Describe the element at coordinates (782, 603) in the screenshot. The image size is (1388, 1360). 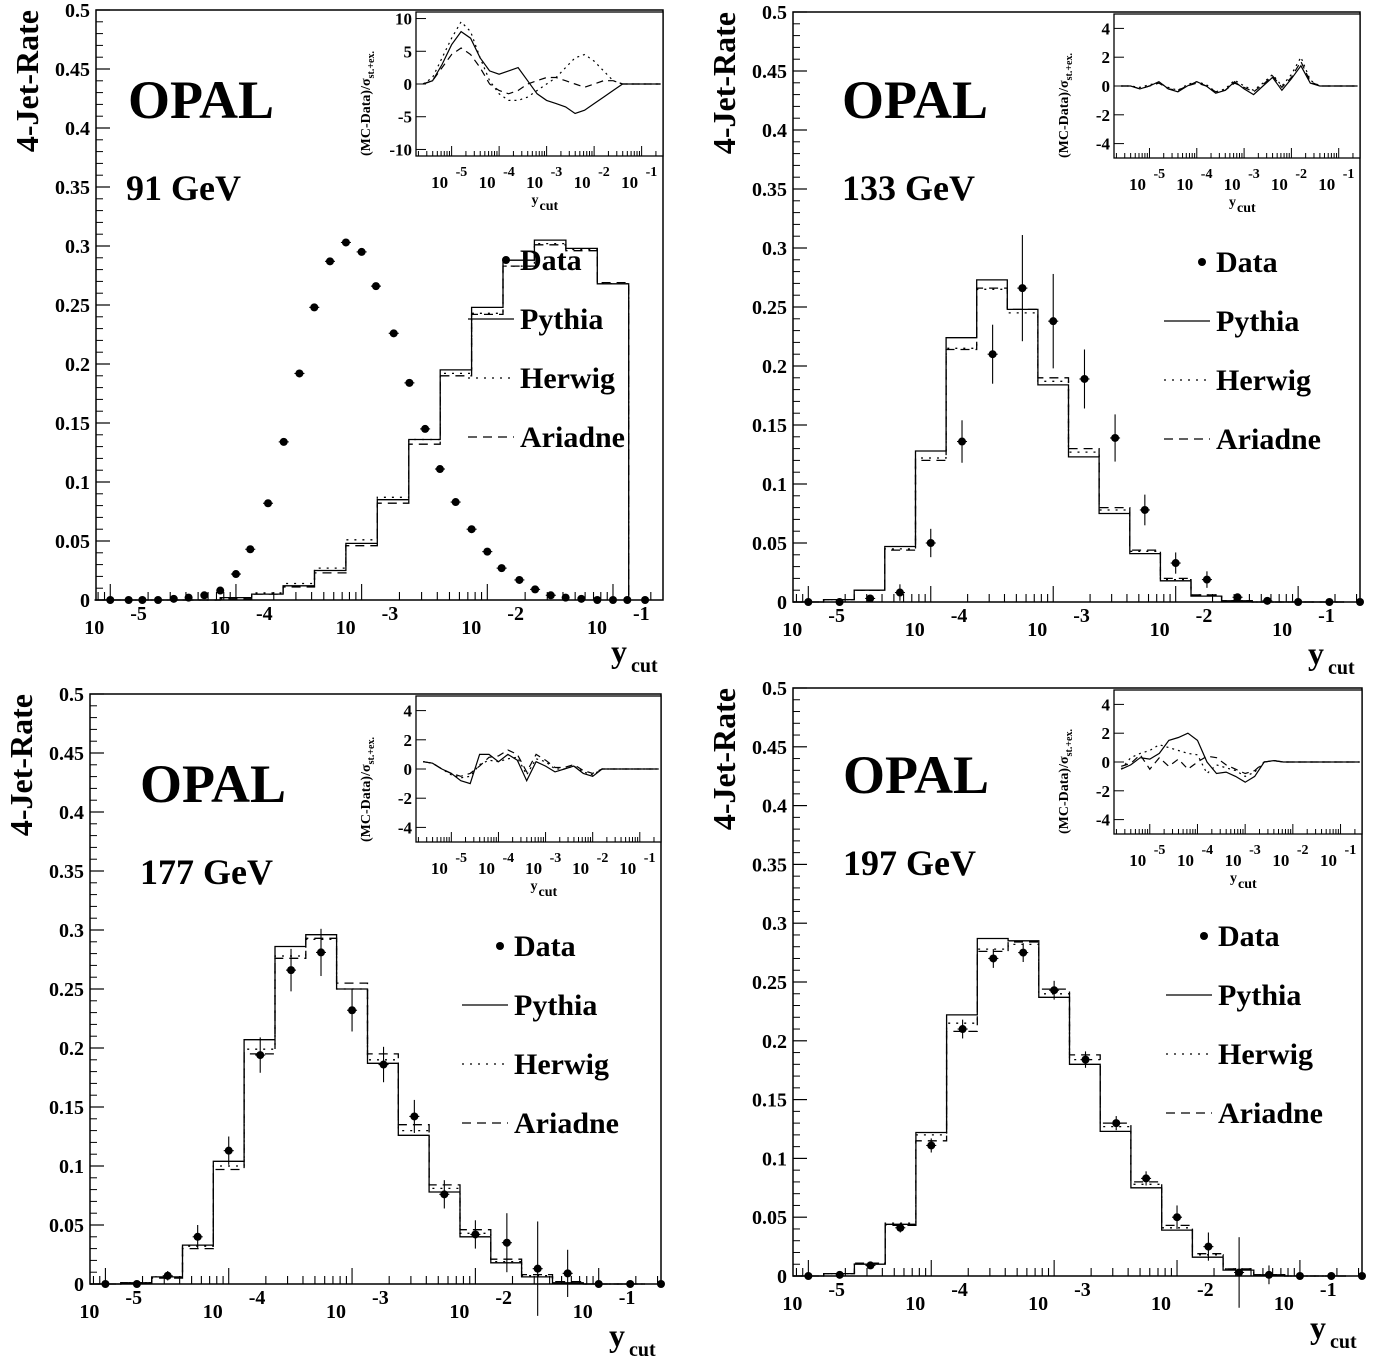
I see `y-tick-label: 0` at that location.